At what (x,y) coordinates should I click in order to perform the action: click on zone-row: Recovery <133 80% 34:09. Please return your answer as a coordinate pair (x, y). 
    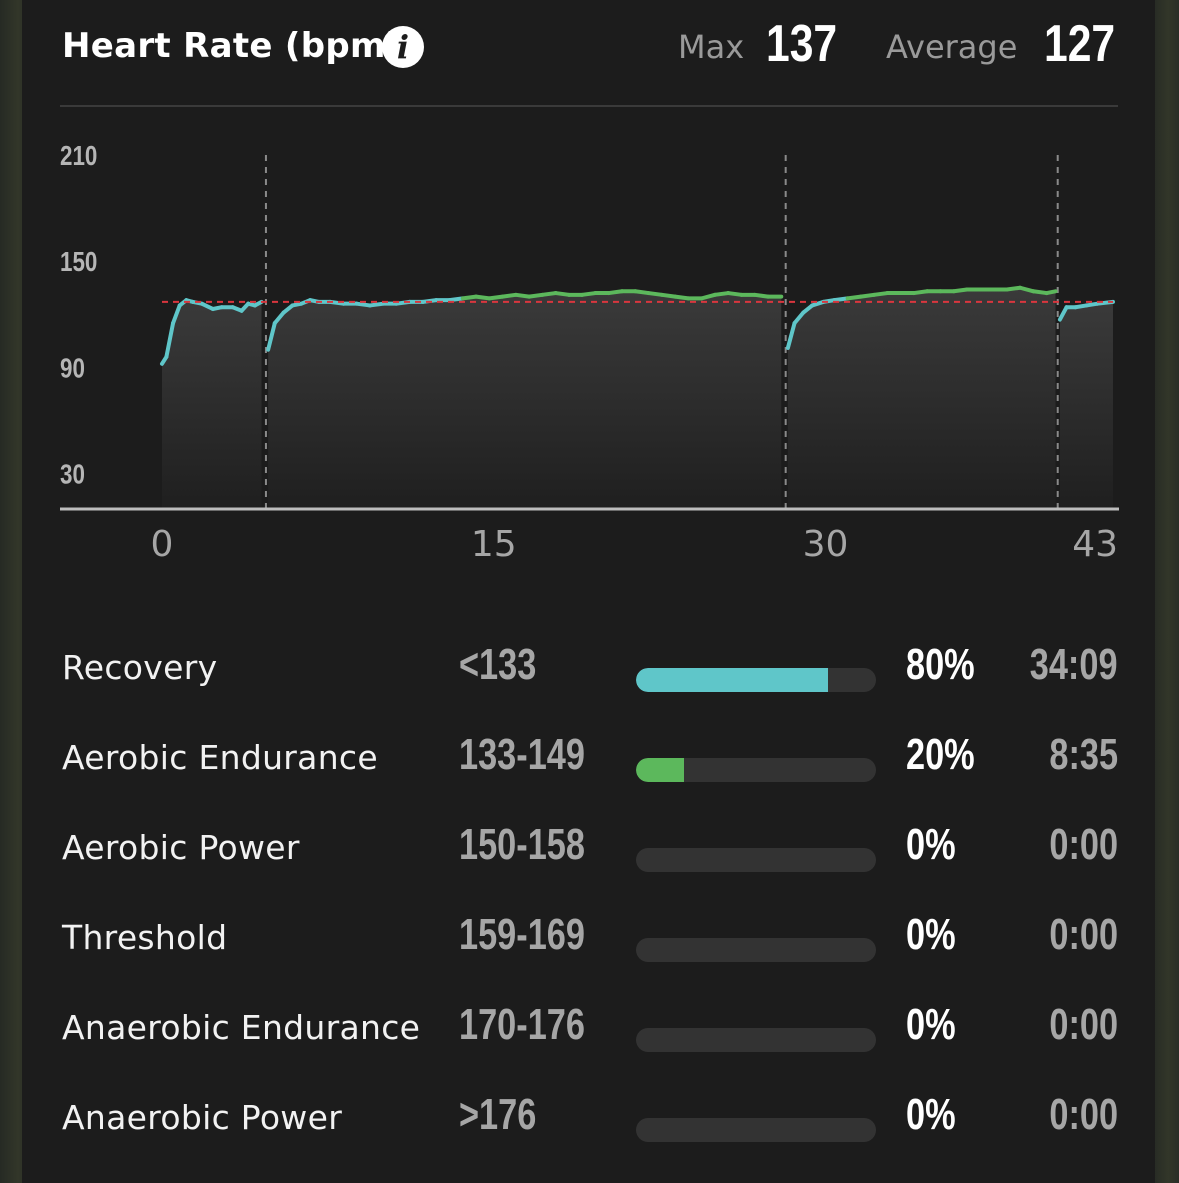
    Looking at the image, I should click on (588, 670).